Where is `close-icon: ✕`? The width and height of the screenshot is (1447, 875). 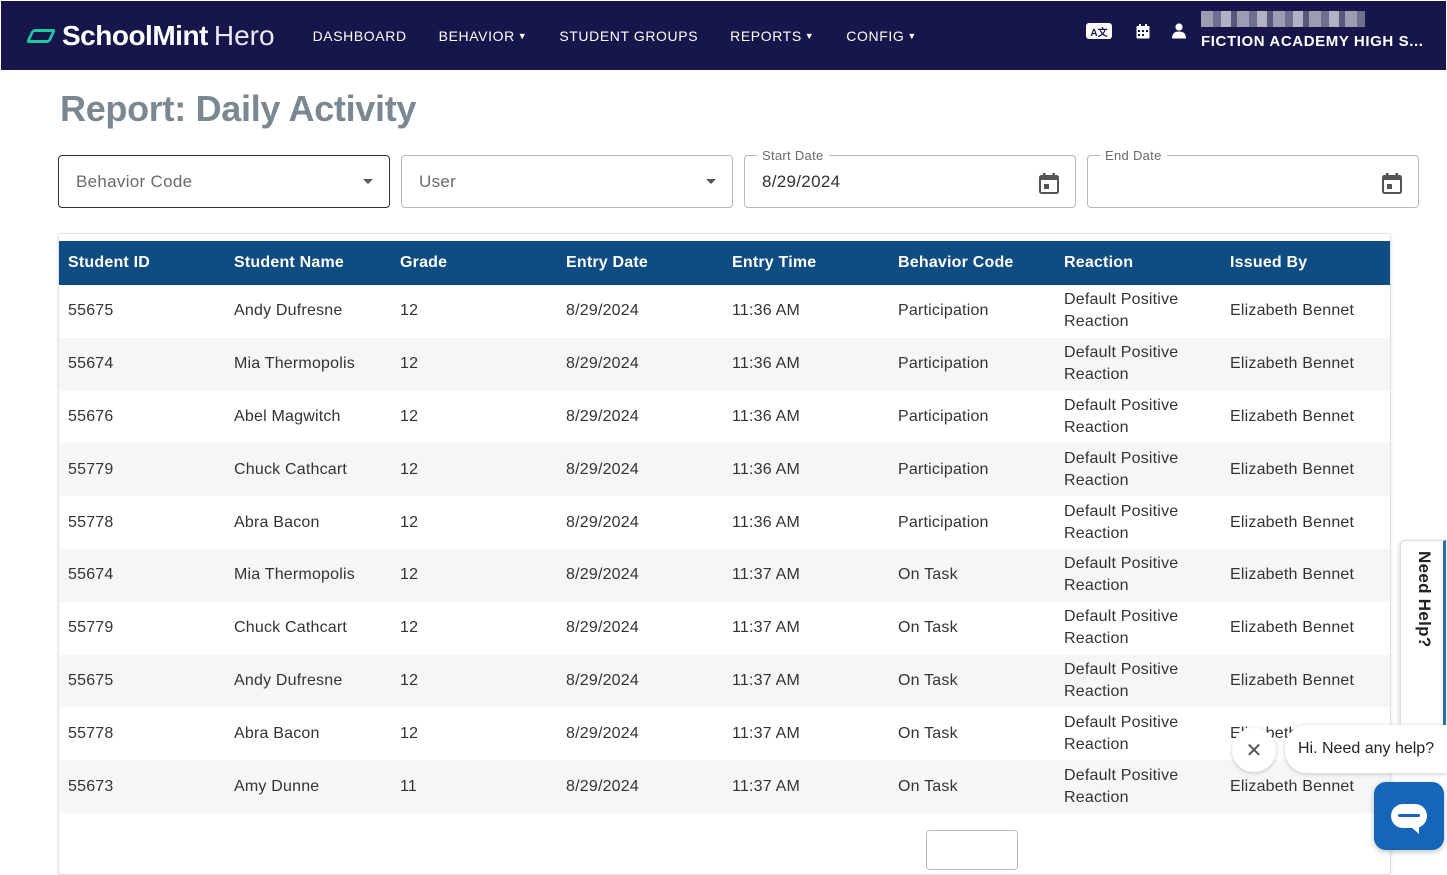
close-icon: ✕ is located at coordinates (1254, 750).